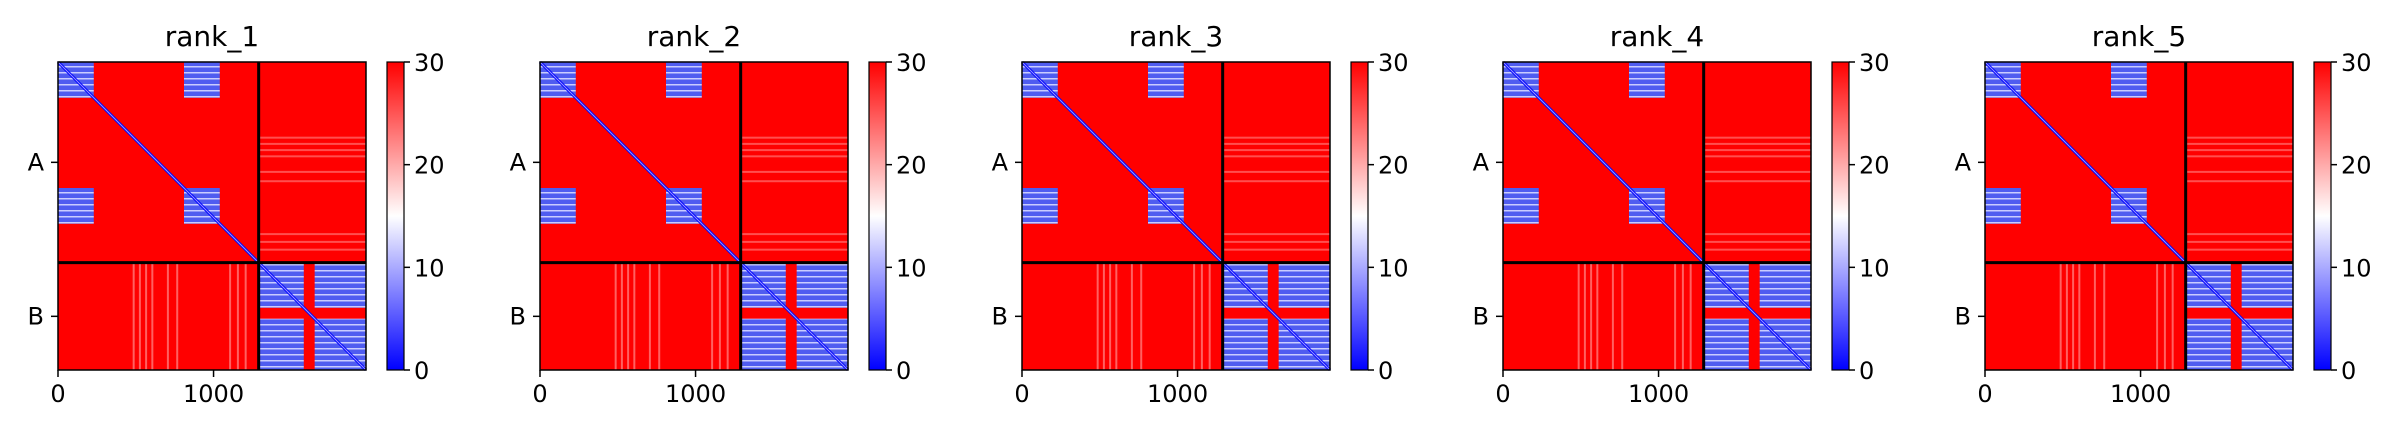  What do you see at coordinates (212, 36) in the screenshot?
I see `panel-title: rank_1` at bounding box center [212, 36].